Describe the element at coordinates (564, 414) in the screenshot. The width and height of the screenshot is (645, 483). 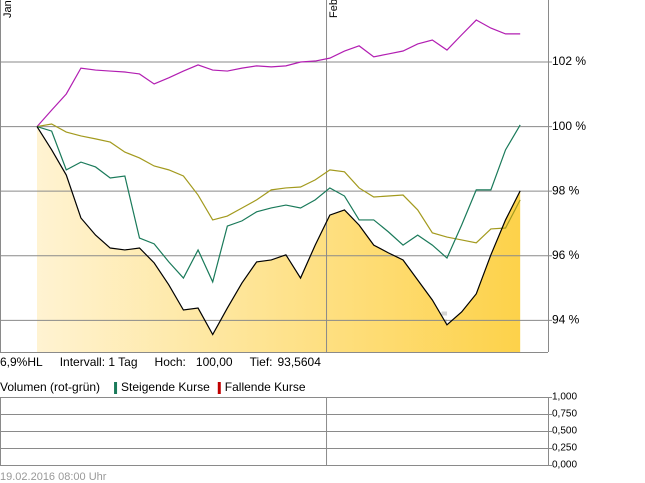
I see `y-tick-label: 0,750` at that location.